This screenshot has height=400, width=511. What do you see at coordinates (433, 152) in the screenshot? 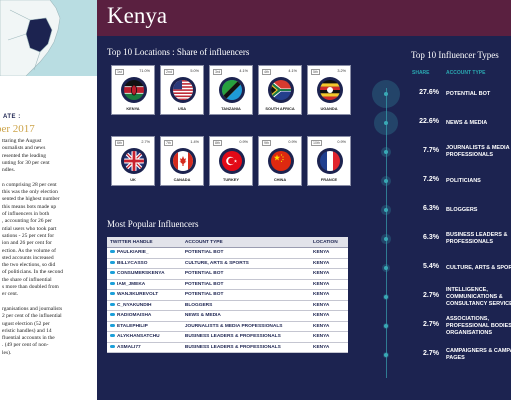
I see `type-row: 7.7% JOURNALISTS & MEDIA PROFESSIONALS` at bounding box center [433, 152].